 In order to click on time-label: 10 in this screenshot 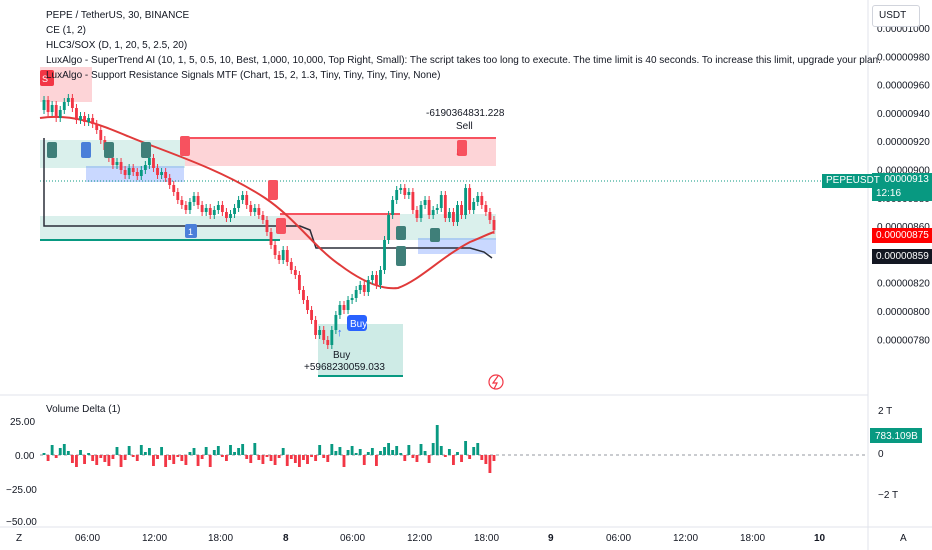, I will do `click(820, 538)`.